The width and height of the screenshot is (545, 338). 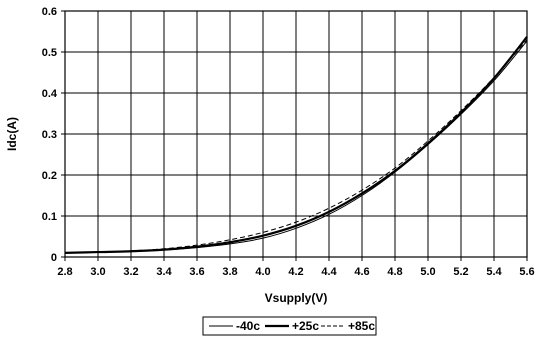 What do you see at coordinates (49, 53) in the screenshot?
I see `y-tick-label: 0.5` at bounding box center [49, 53].